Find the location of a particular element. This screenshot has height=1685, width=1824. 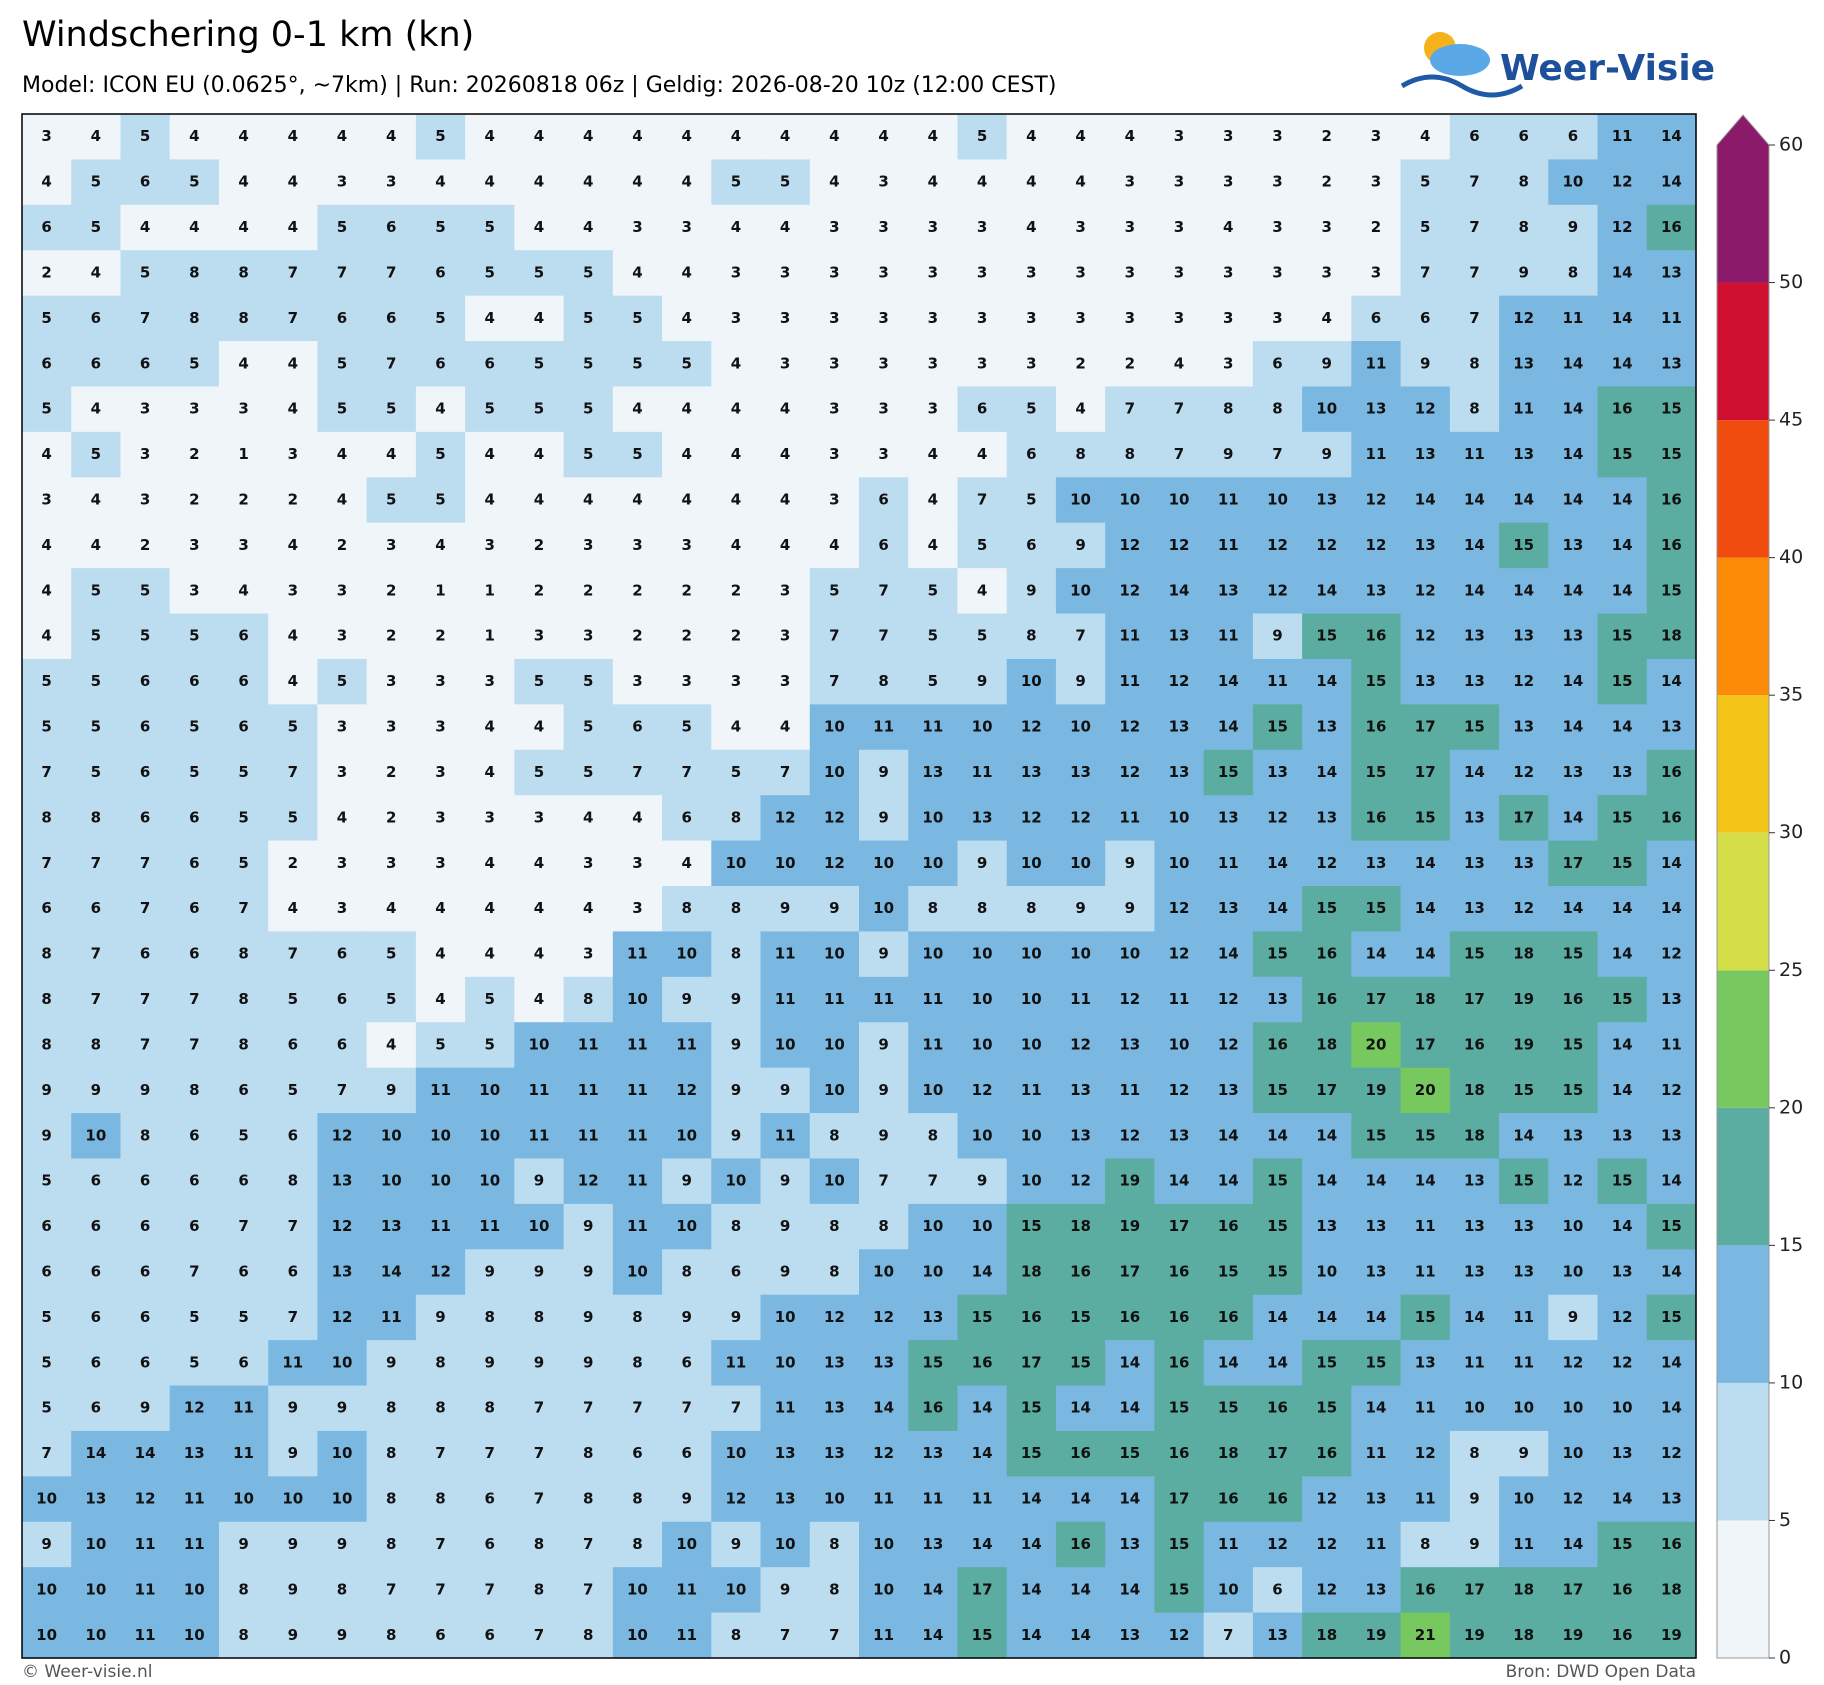

colorbar-tick-label: 5 is located at coordinates (1785, 1520).